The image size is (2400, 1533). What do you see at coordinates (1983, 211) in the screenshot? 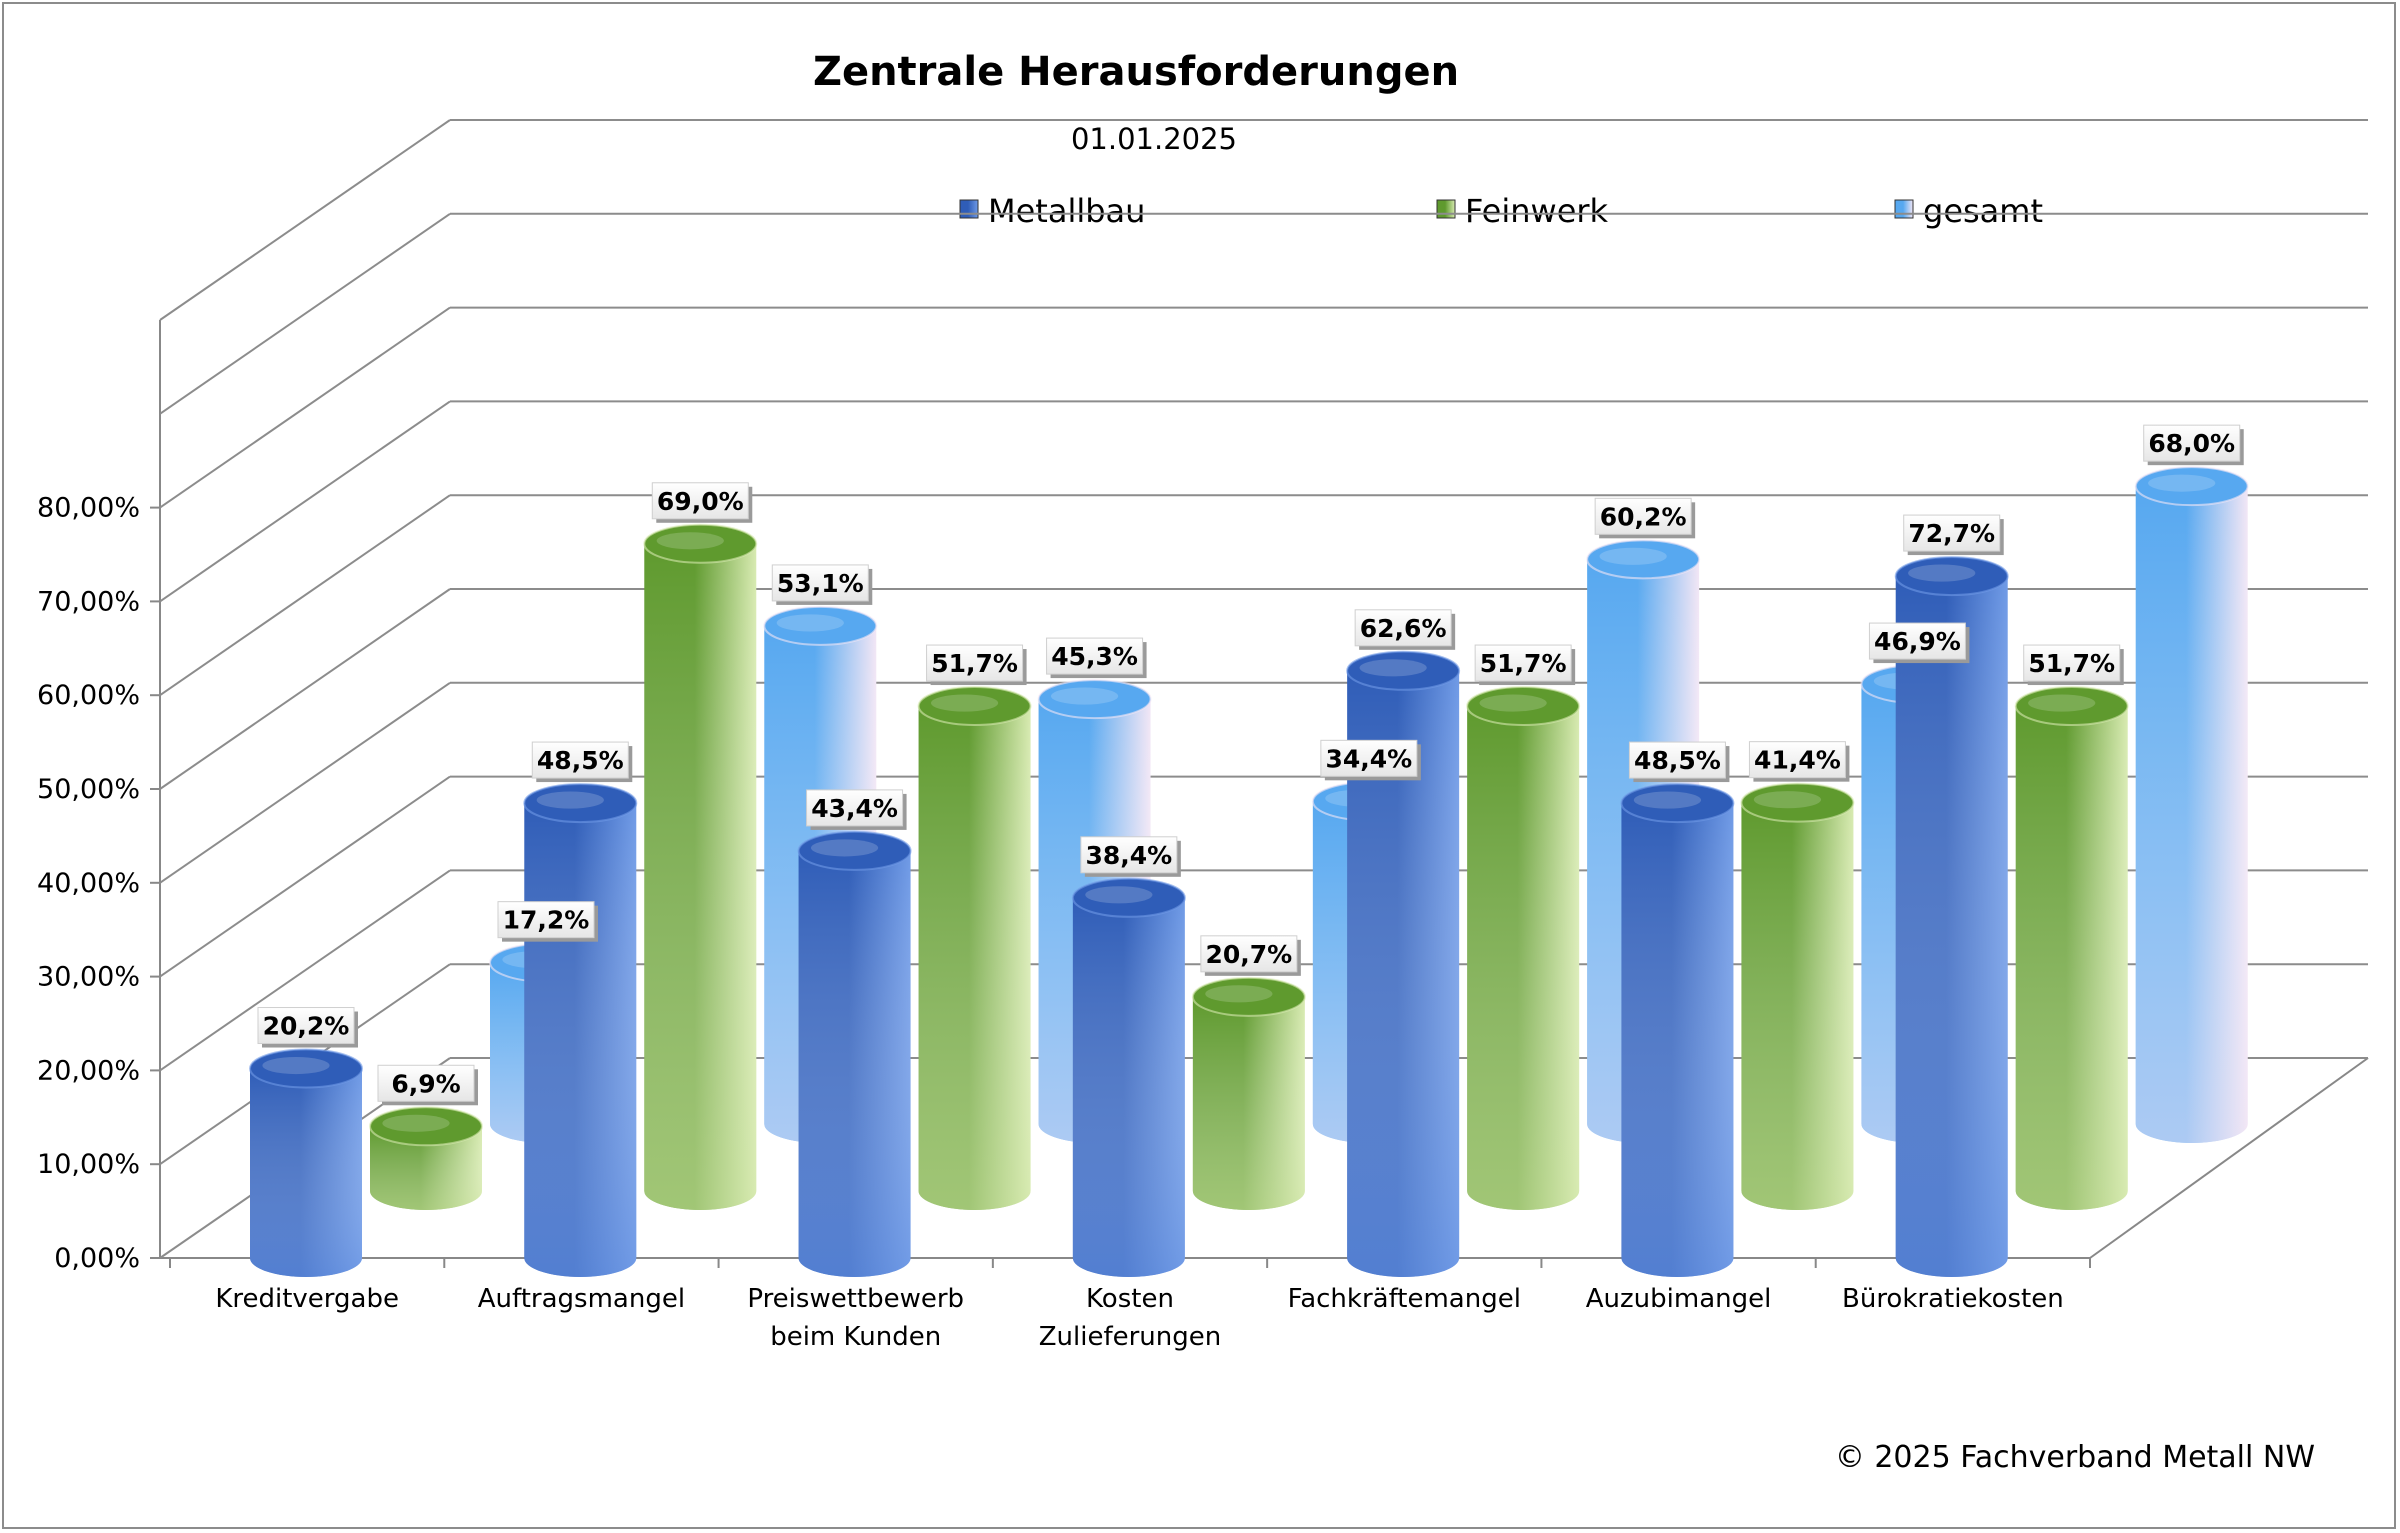
I see `legend-label: gesamt` at bounding box center [1983, 211].